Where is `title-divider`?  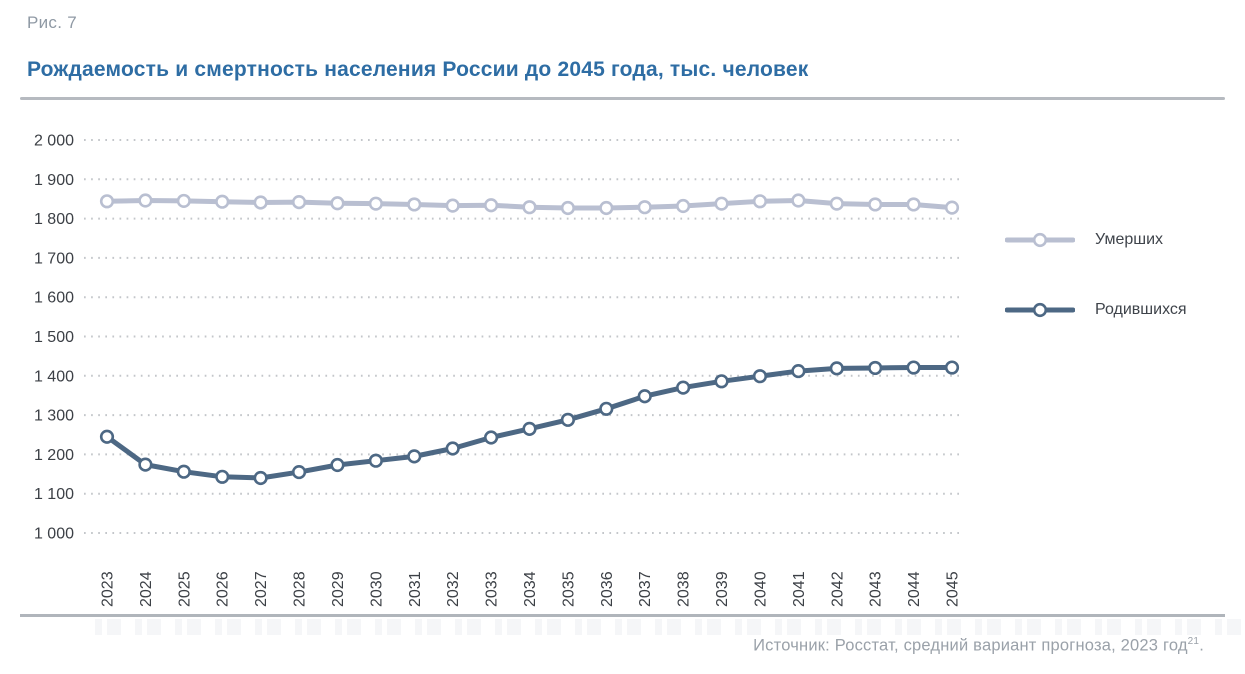 title-divider is located at coordinates (622, 98).